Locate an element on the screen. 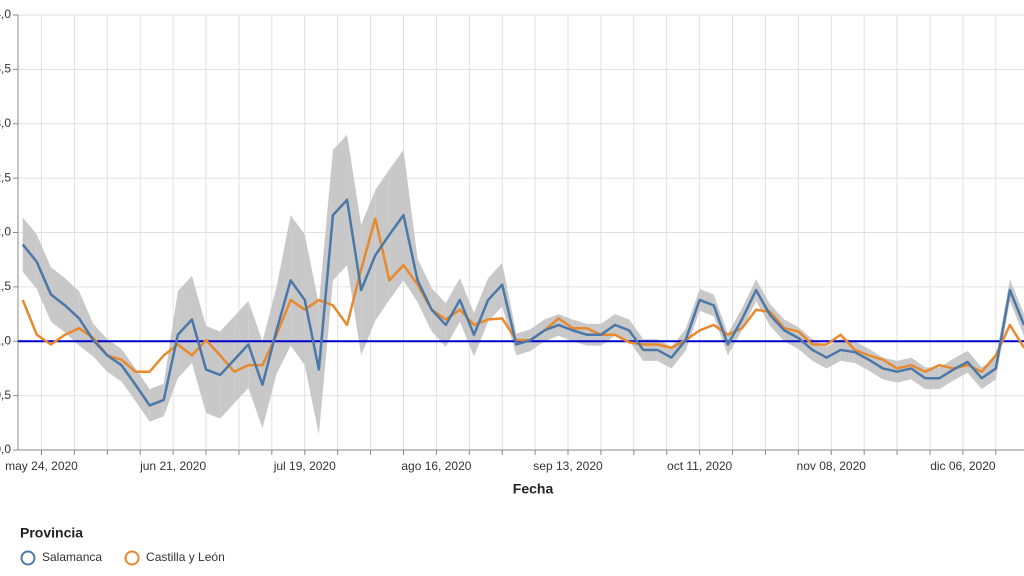  x-tick-label: jul 19, 2020 is located at coordinates (304, 466).